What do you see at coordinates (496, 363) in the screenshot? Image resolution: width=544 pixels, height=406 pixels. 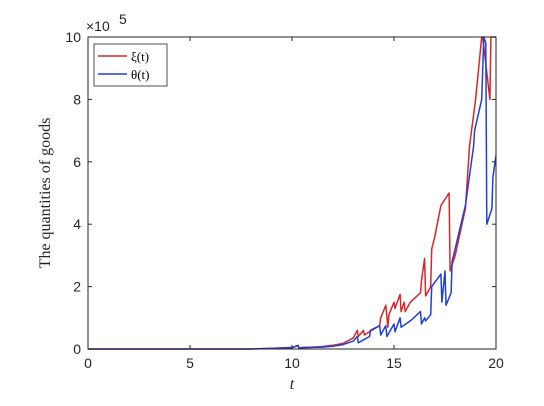 I see `x-tick-label-4: 20` at bounding box center [496, 363].